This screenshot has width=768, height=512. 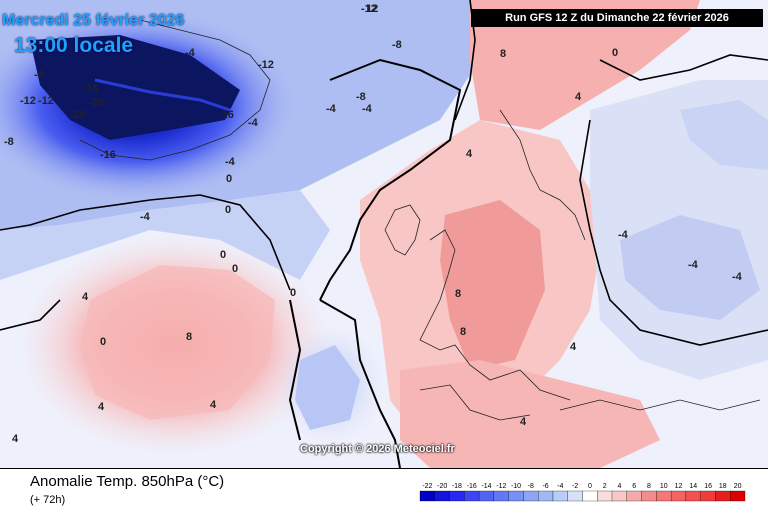 I want to click on warm-med, so click(x=530, y=414).